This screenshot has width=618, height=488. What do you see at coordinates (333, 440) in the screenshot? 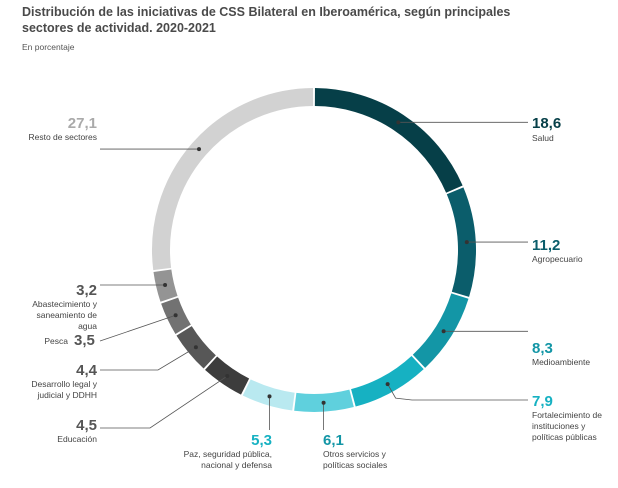
I see `value-label-otros-servicios: 6,1` at bounding box center [333, 440].